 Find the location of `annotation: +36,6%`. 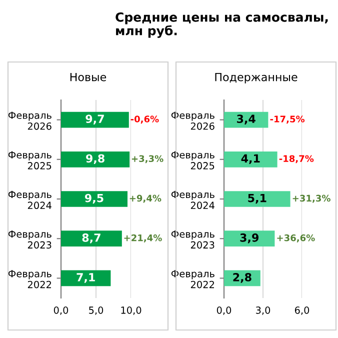

annotation: +36,6% is located at coordinates (296, 238).